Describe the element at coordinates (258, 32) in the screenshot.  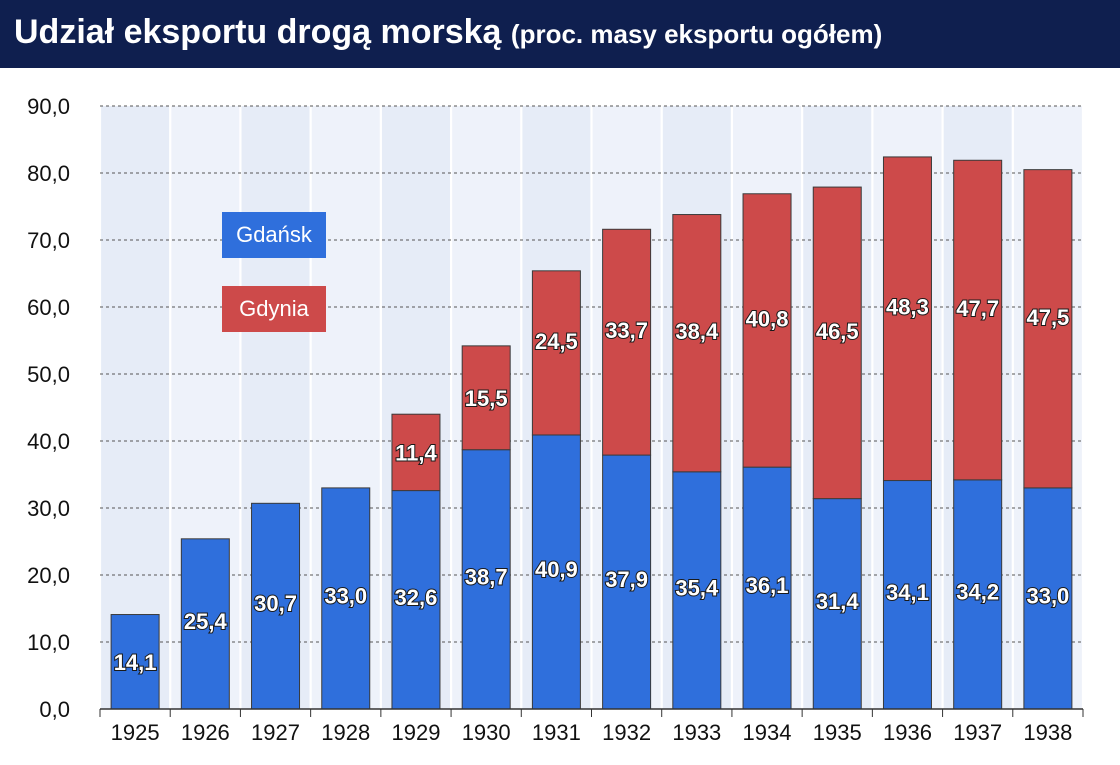
I see `chart-title-main: Udział eksportu drogą morską` at that location.